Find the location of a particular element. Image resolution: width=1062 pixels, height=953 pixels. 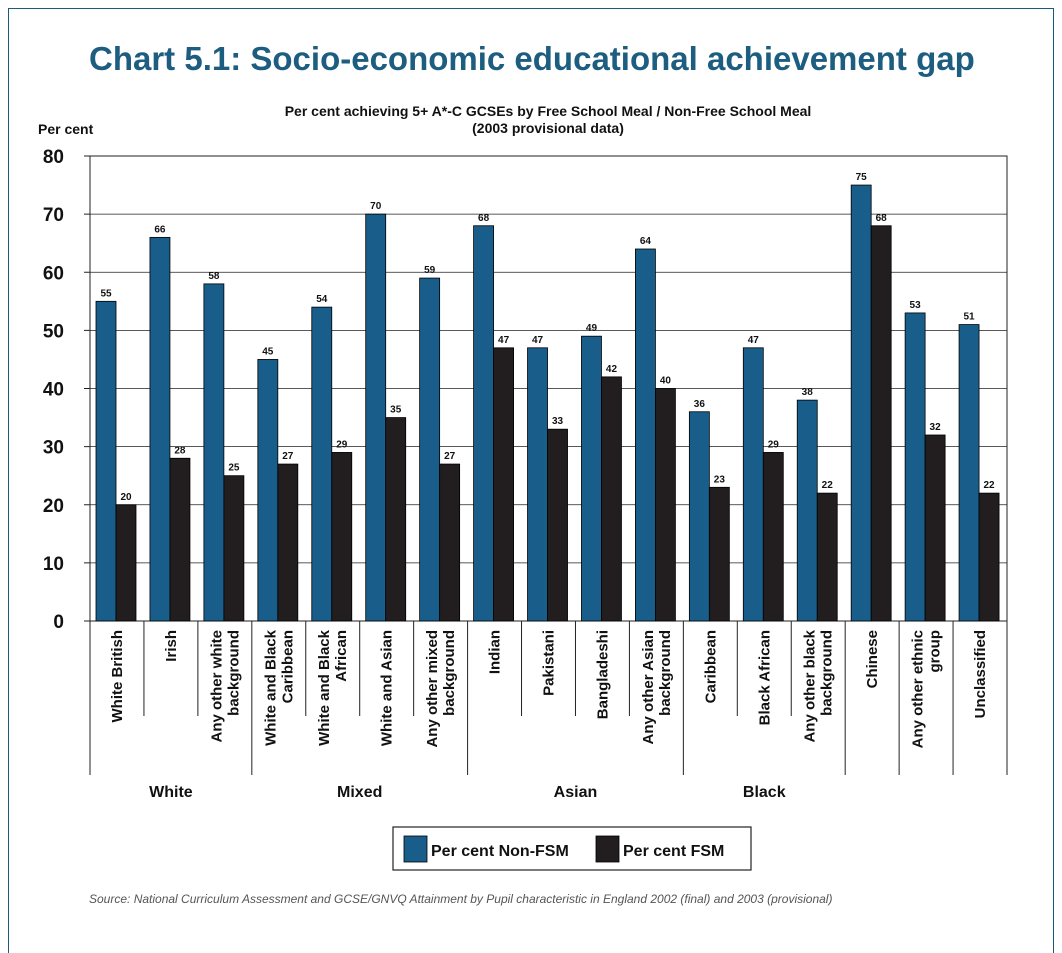

y-tick-label: 0 is located at coordinates (58, 622).